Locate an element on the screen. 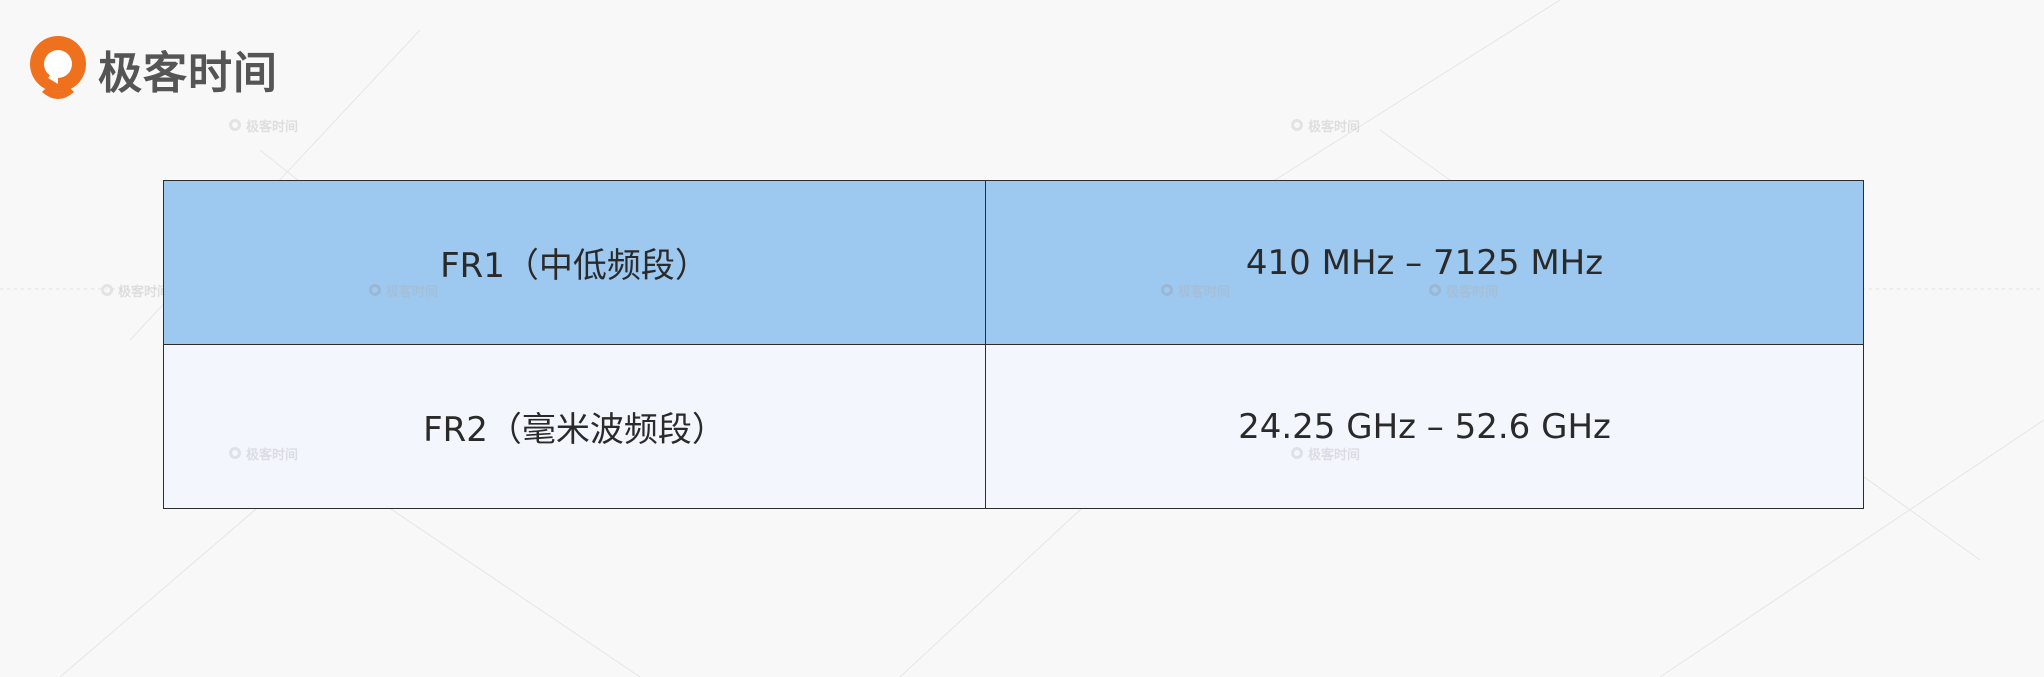 The image size is (2044, 677). frequency-range-cell: 24.25 GHz – 52.6 GHz is located at coordinates (1424, 426).